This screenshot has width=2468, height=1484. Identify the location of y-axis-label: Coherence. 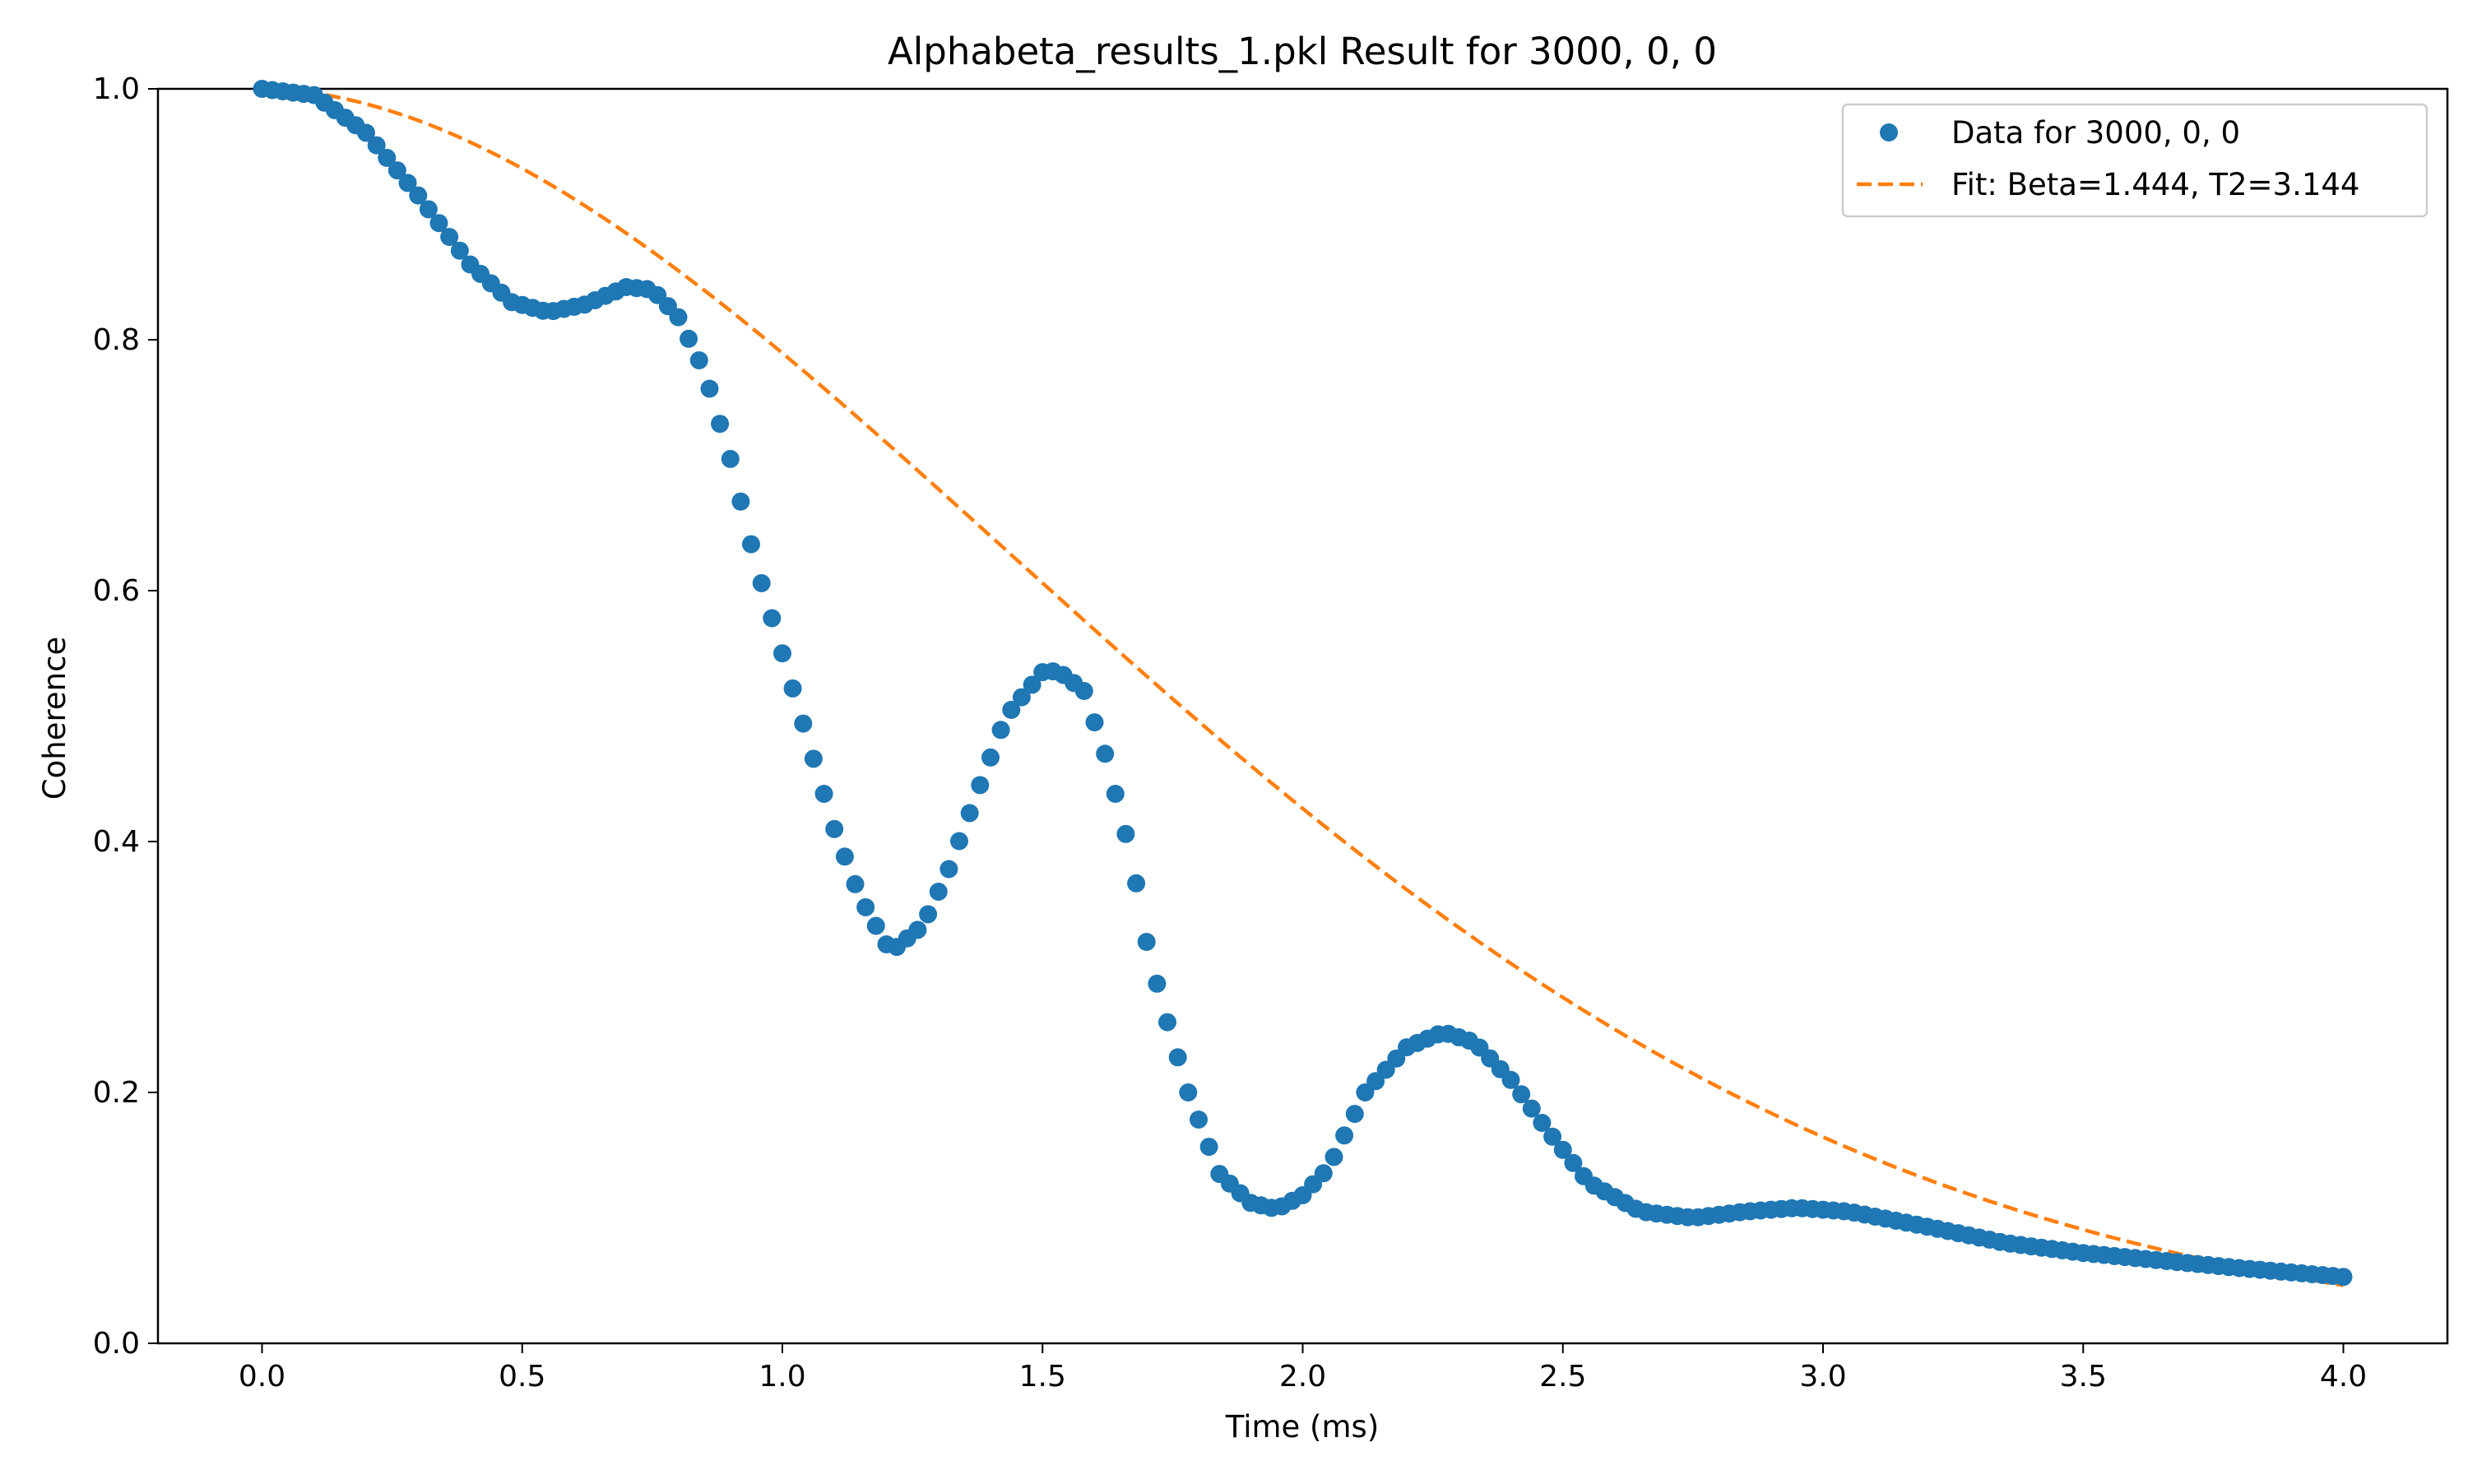
(54, 718).